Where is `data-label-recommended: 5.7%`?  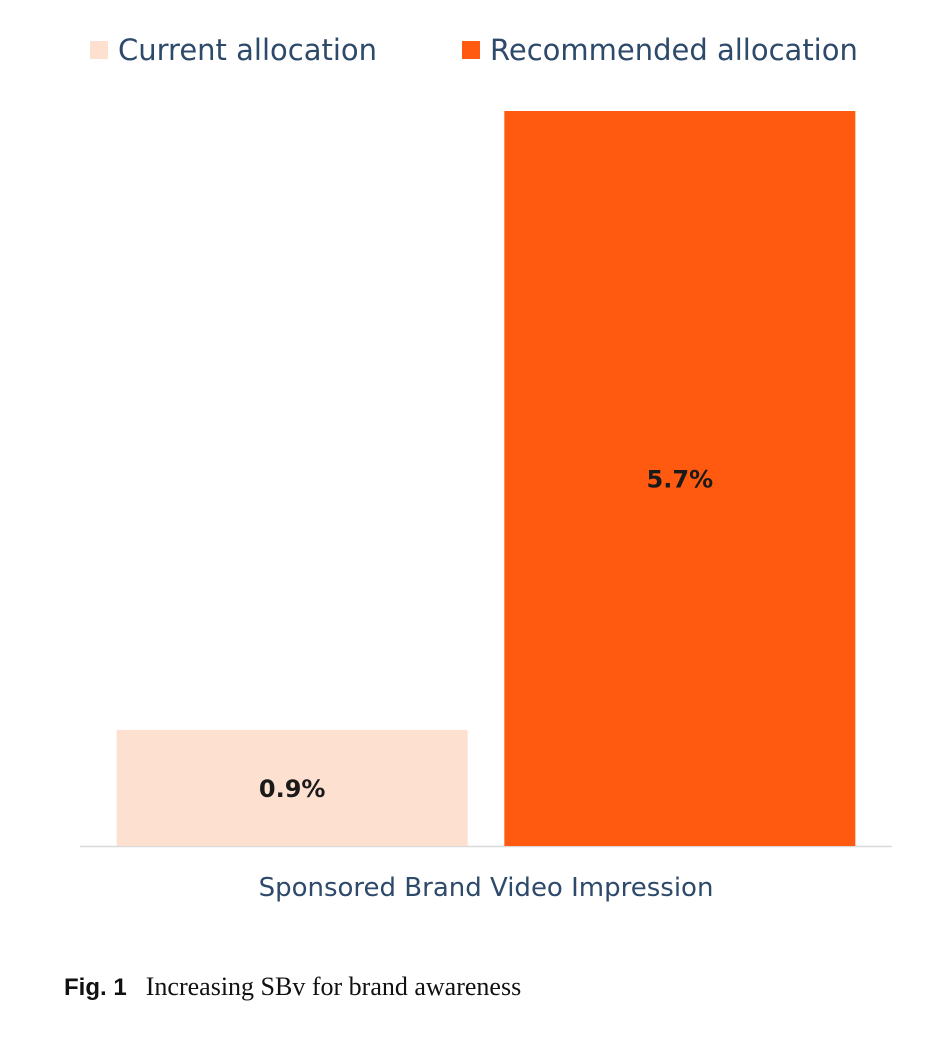
data-label-recommended: 5.7% is located at coordinates (680, 480).